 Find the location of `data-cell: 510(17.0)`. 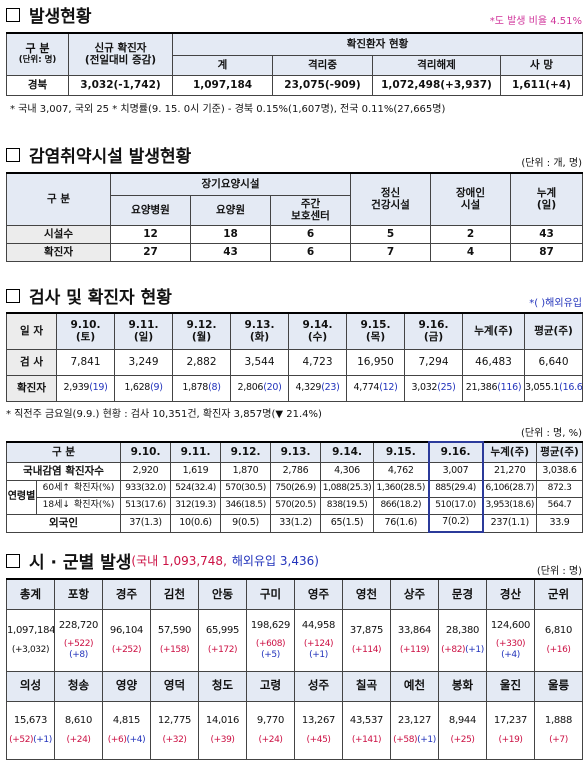

data-cell: 510(17.0) is located at coordinates (455, 505).